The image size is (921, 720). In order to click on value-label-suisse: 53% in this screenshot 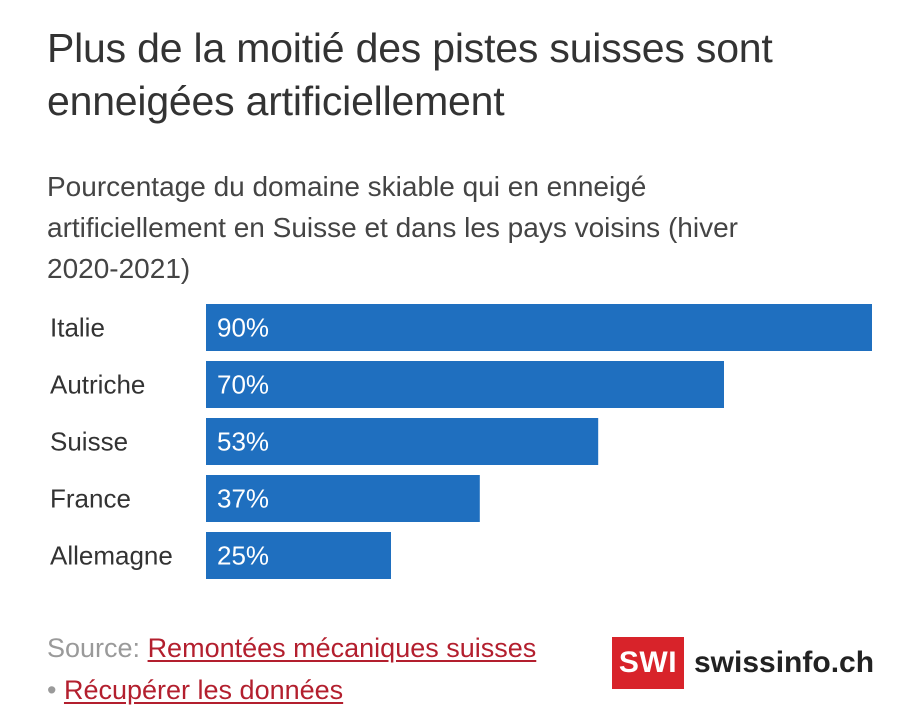, I will do `click(243, 442)`.